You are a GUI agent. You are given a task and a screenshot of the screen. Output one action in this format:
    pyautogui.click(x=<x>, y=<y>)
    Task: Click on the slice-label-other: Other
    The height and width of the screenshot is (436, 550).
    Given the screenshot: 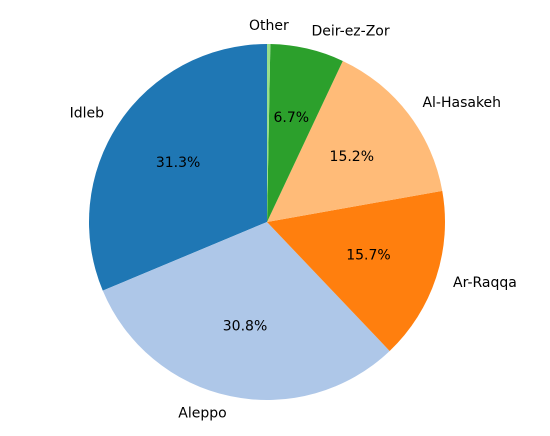 What is the action you would take?
    pyautogui.click(x=269, y=26)
    